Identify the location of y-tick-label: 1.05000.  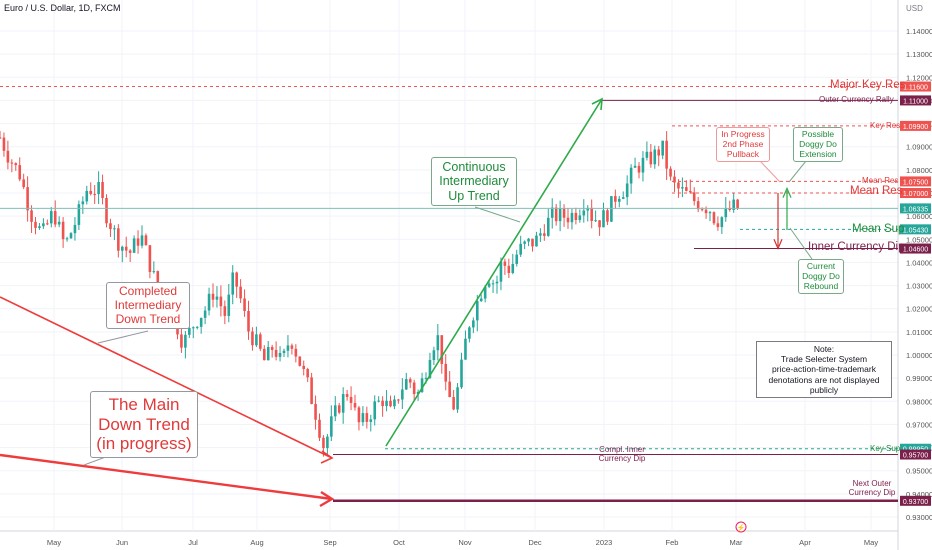
(919, 239).